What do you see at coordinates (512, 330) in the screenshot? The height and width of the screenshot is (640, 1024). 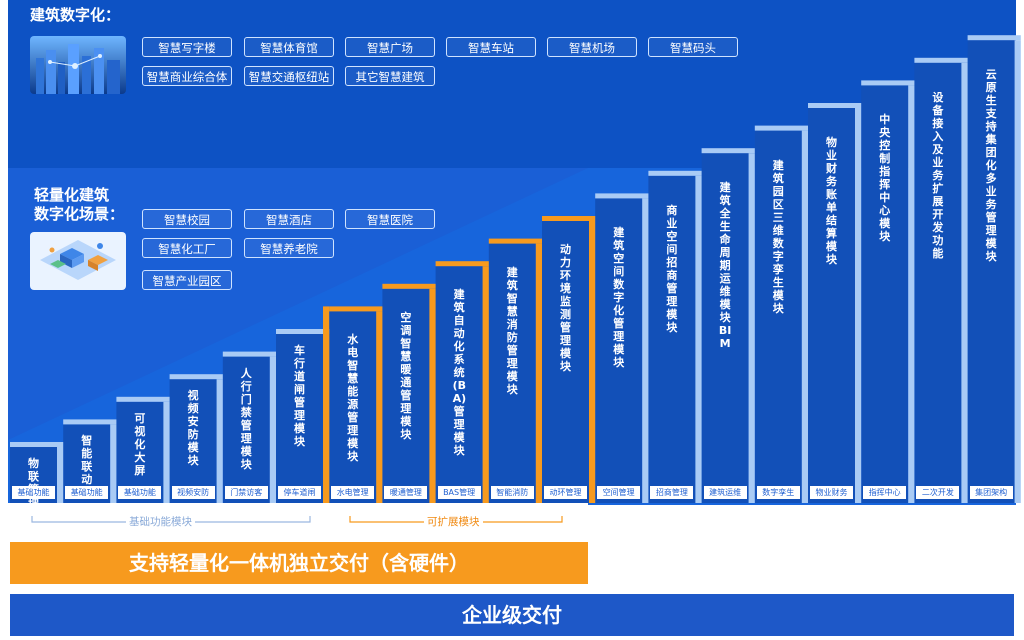 I see `column-title: 建筑智慧消防管理模块` at bounding box center [512, 330].